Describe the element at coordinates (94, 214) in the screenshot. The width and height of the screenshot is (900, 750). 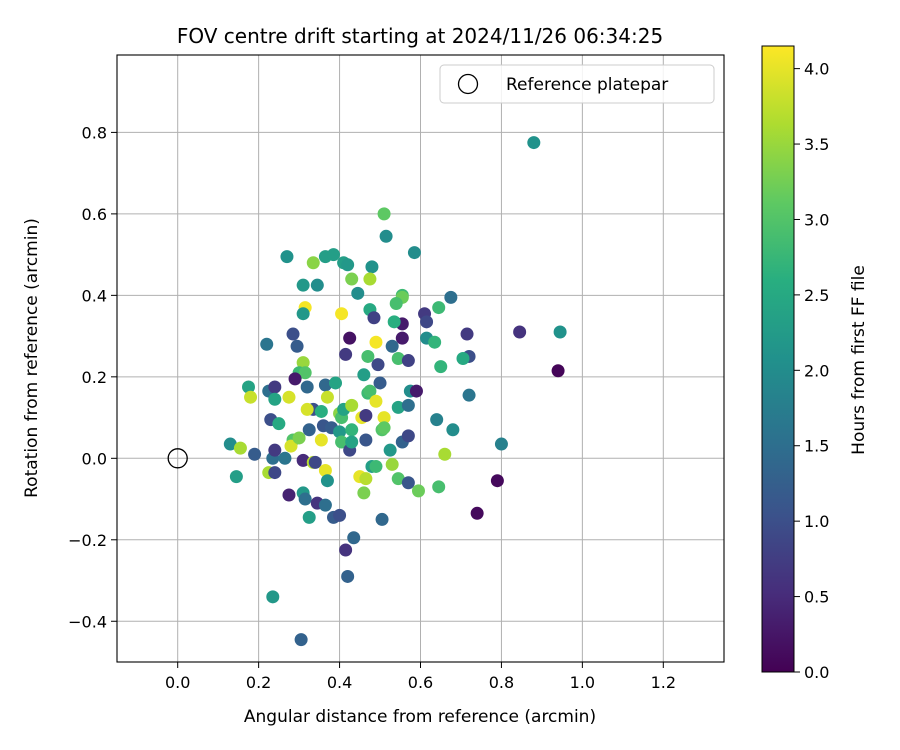
I see `y-tick-label: 0.6` at that location.